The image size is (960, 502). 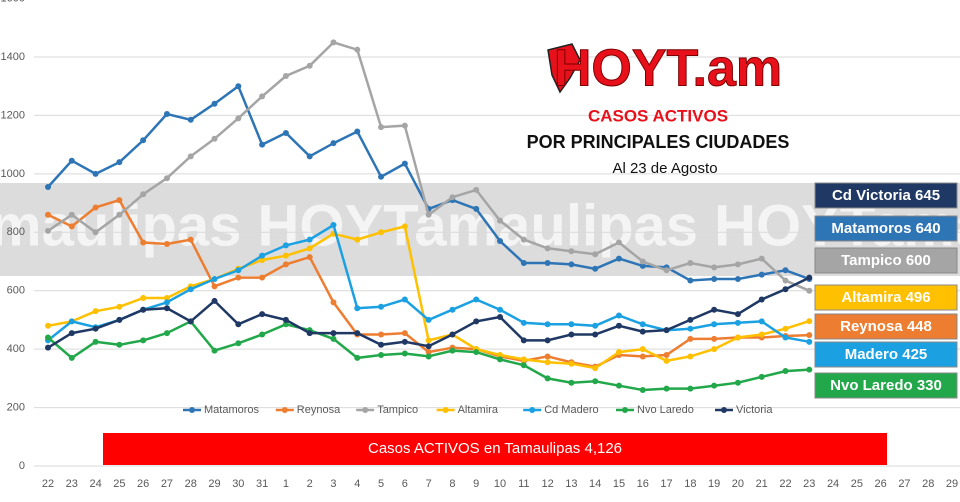 What do you see at coordinates (571, 484) in the screenshot?
I see `x-tick-label: 13` at bounding box center [571, 484].